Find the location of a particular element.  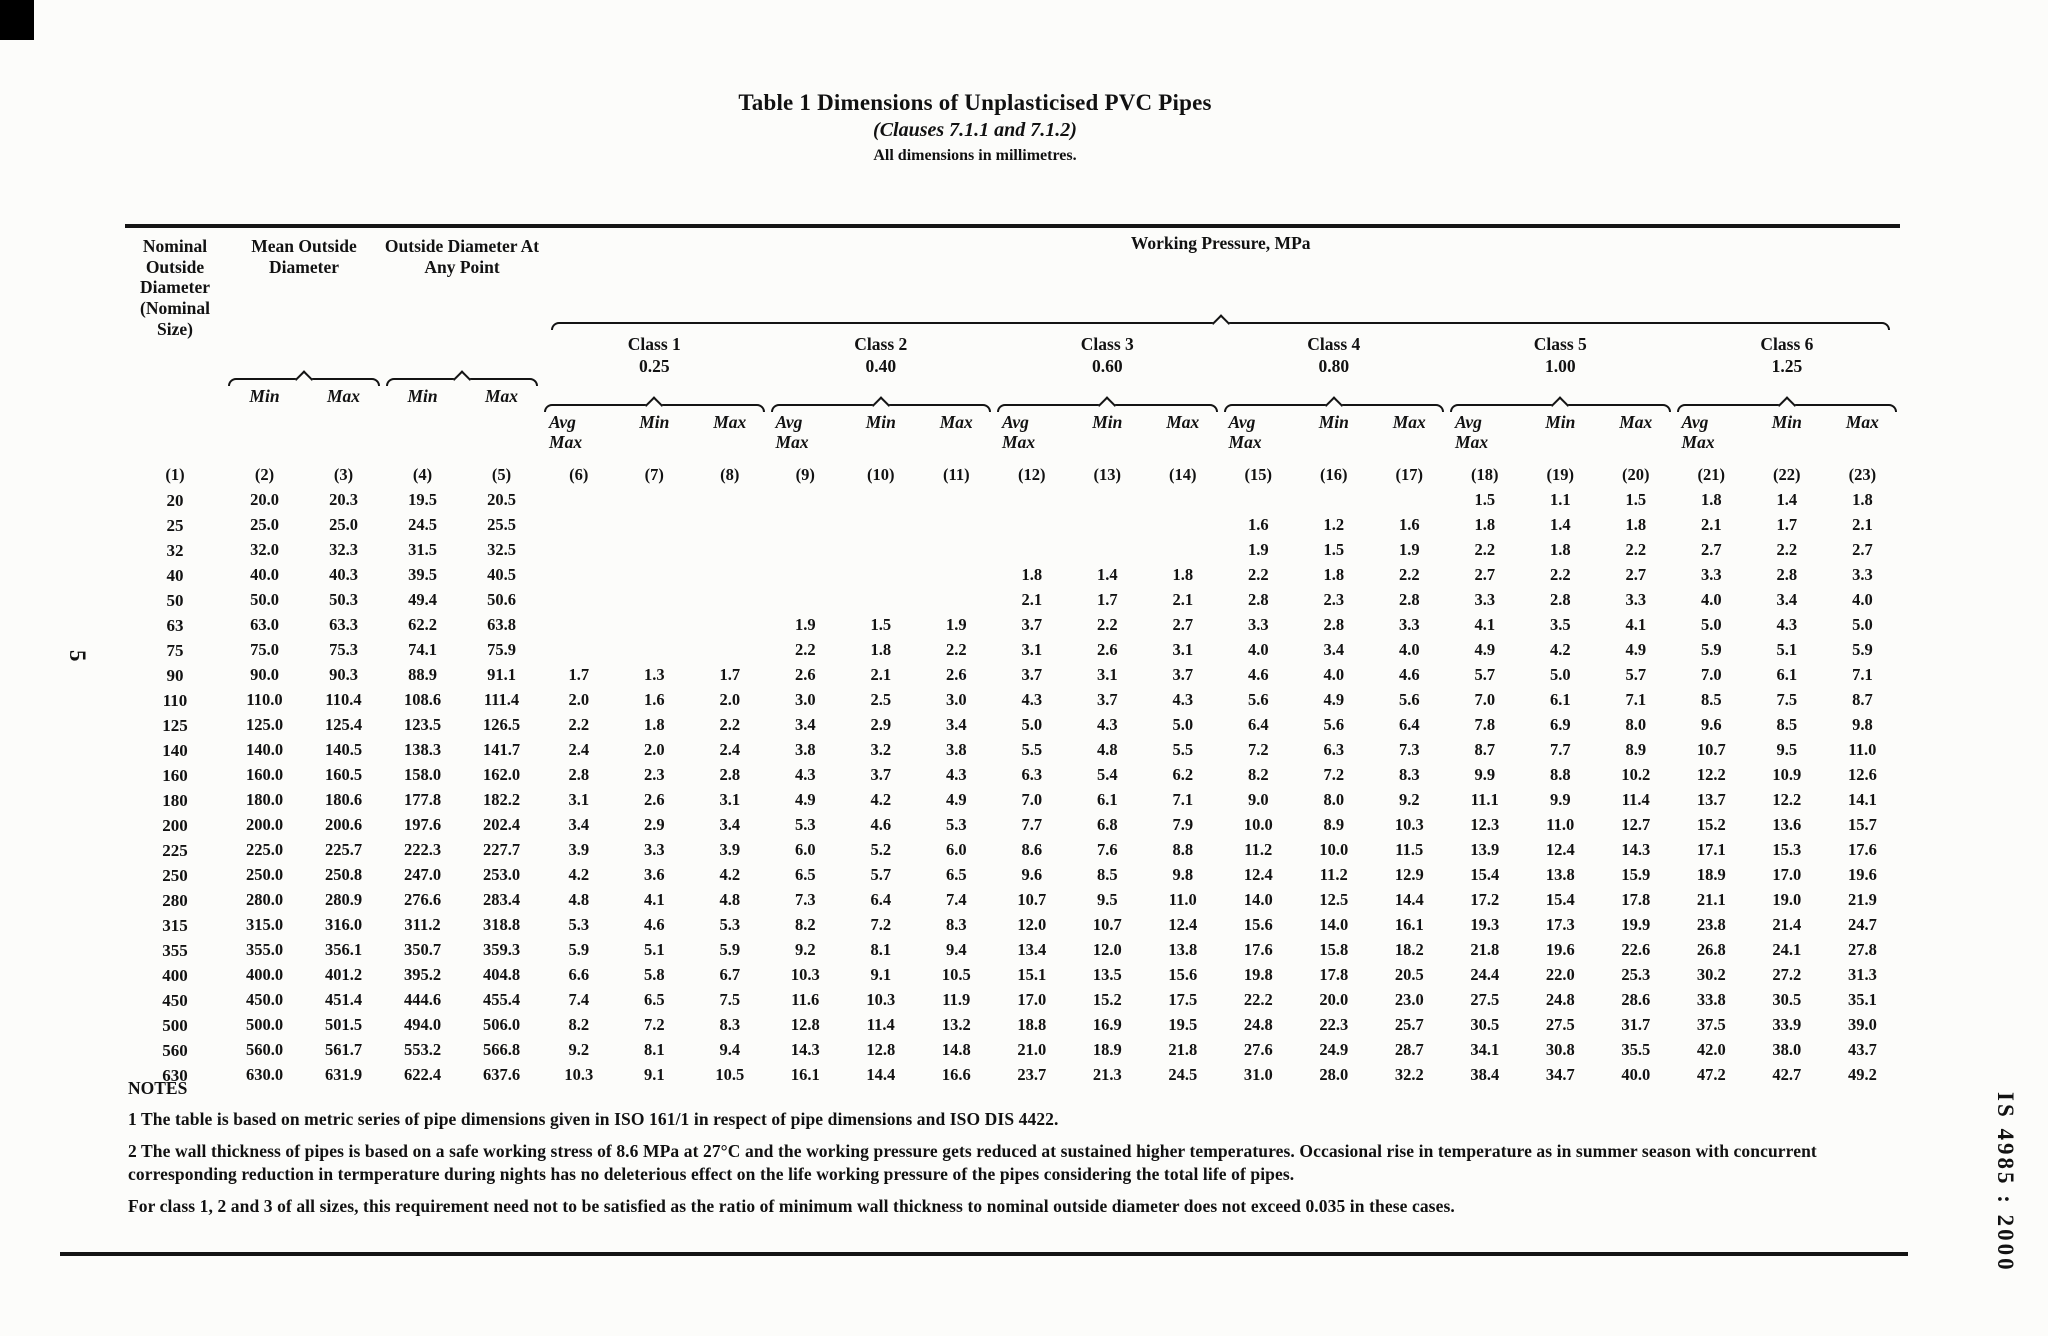

brace-od-any-point is located at coordinates (462, 359).